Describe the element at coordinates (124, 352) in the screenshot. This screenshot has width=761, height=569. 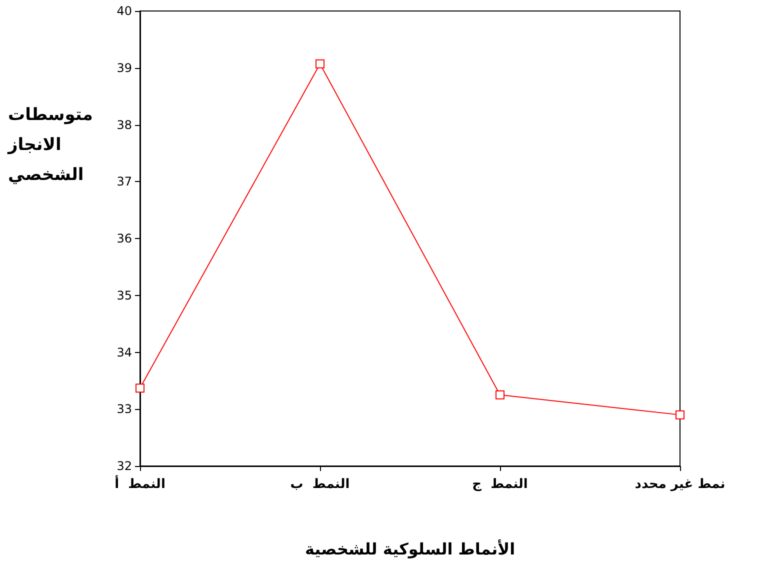
I see `y-tick-label: 34` at that location.